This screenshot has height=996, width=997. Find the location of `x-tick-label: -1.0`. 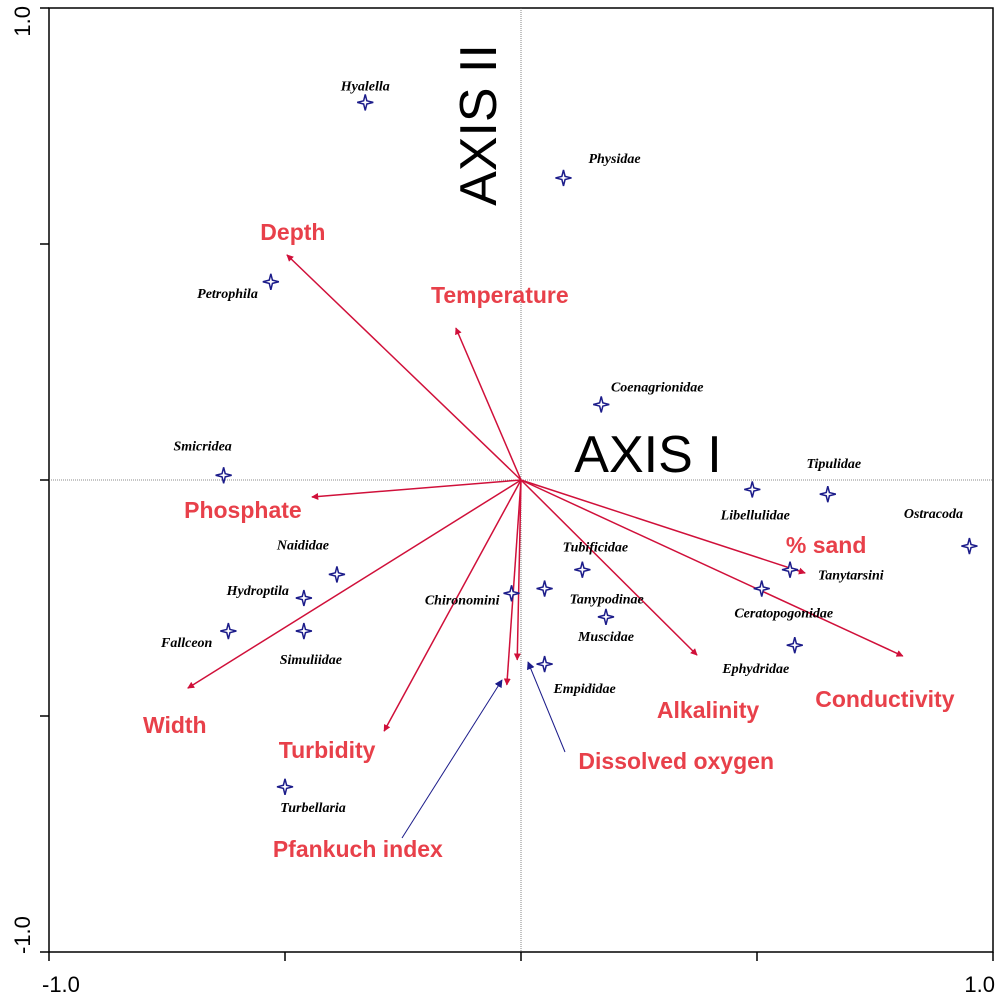

x-tick-label: -1.0 is located at coordinates (61, 984).